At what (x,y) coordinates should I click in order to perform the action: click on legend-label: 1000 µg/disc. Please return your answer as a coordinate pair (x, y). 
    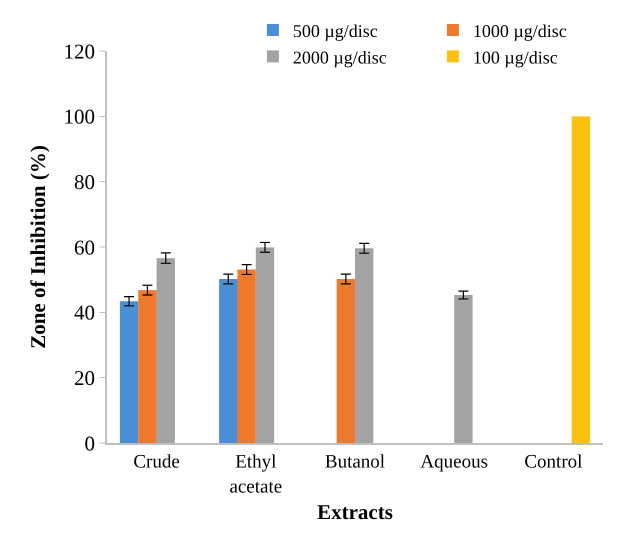
    Looking at the image, I should click on (519, 31).